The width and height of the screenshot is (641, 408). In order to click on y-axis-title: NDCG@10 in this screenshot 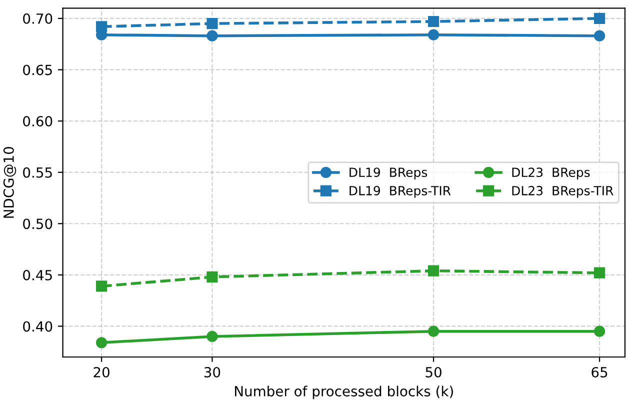, I will do `click(9, 182)`.